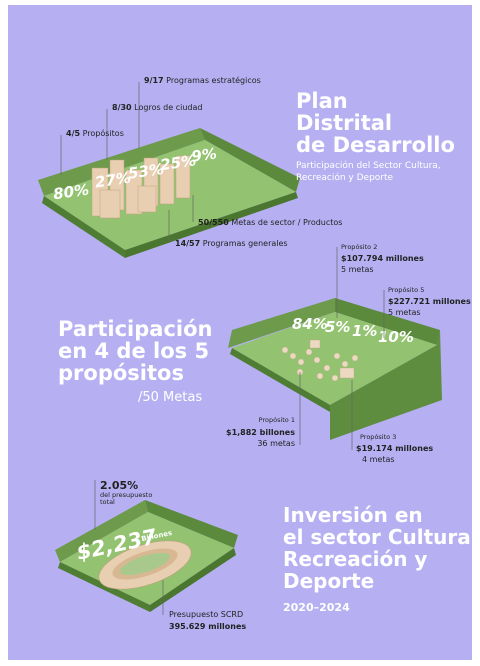 The image size is (480, 666). I want to click on shape: Logros de ciudad, so click(168, 107).